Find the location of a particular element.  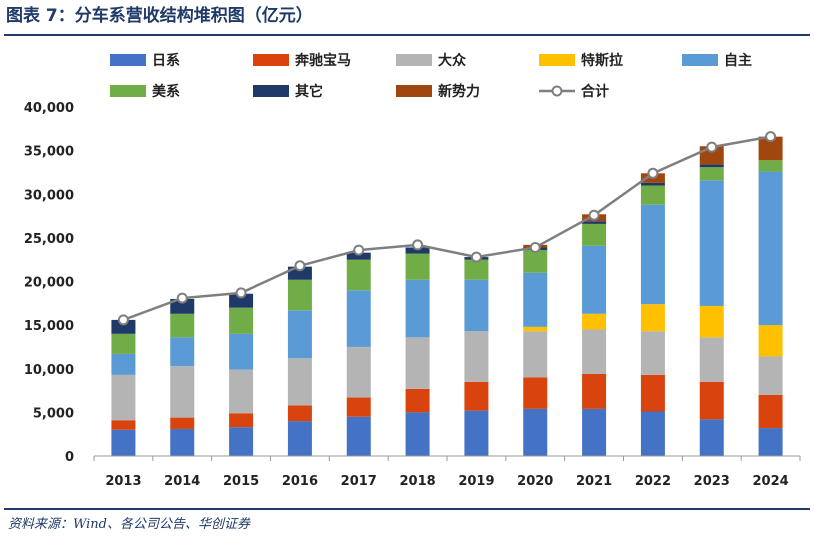

chart-title: 图表 7：分车系营收结构堆积图（亿元） is located at coordinates (159, 16).